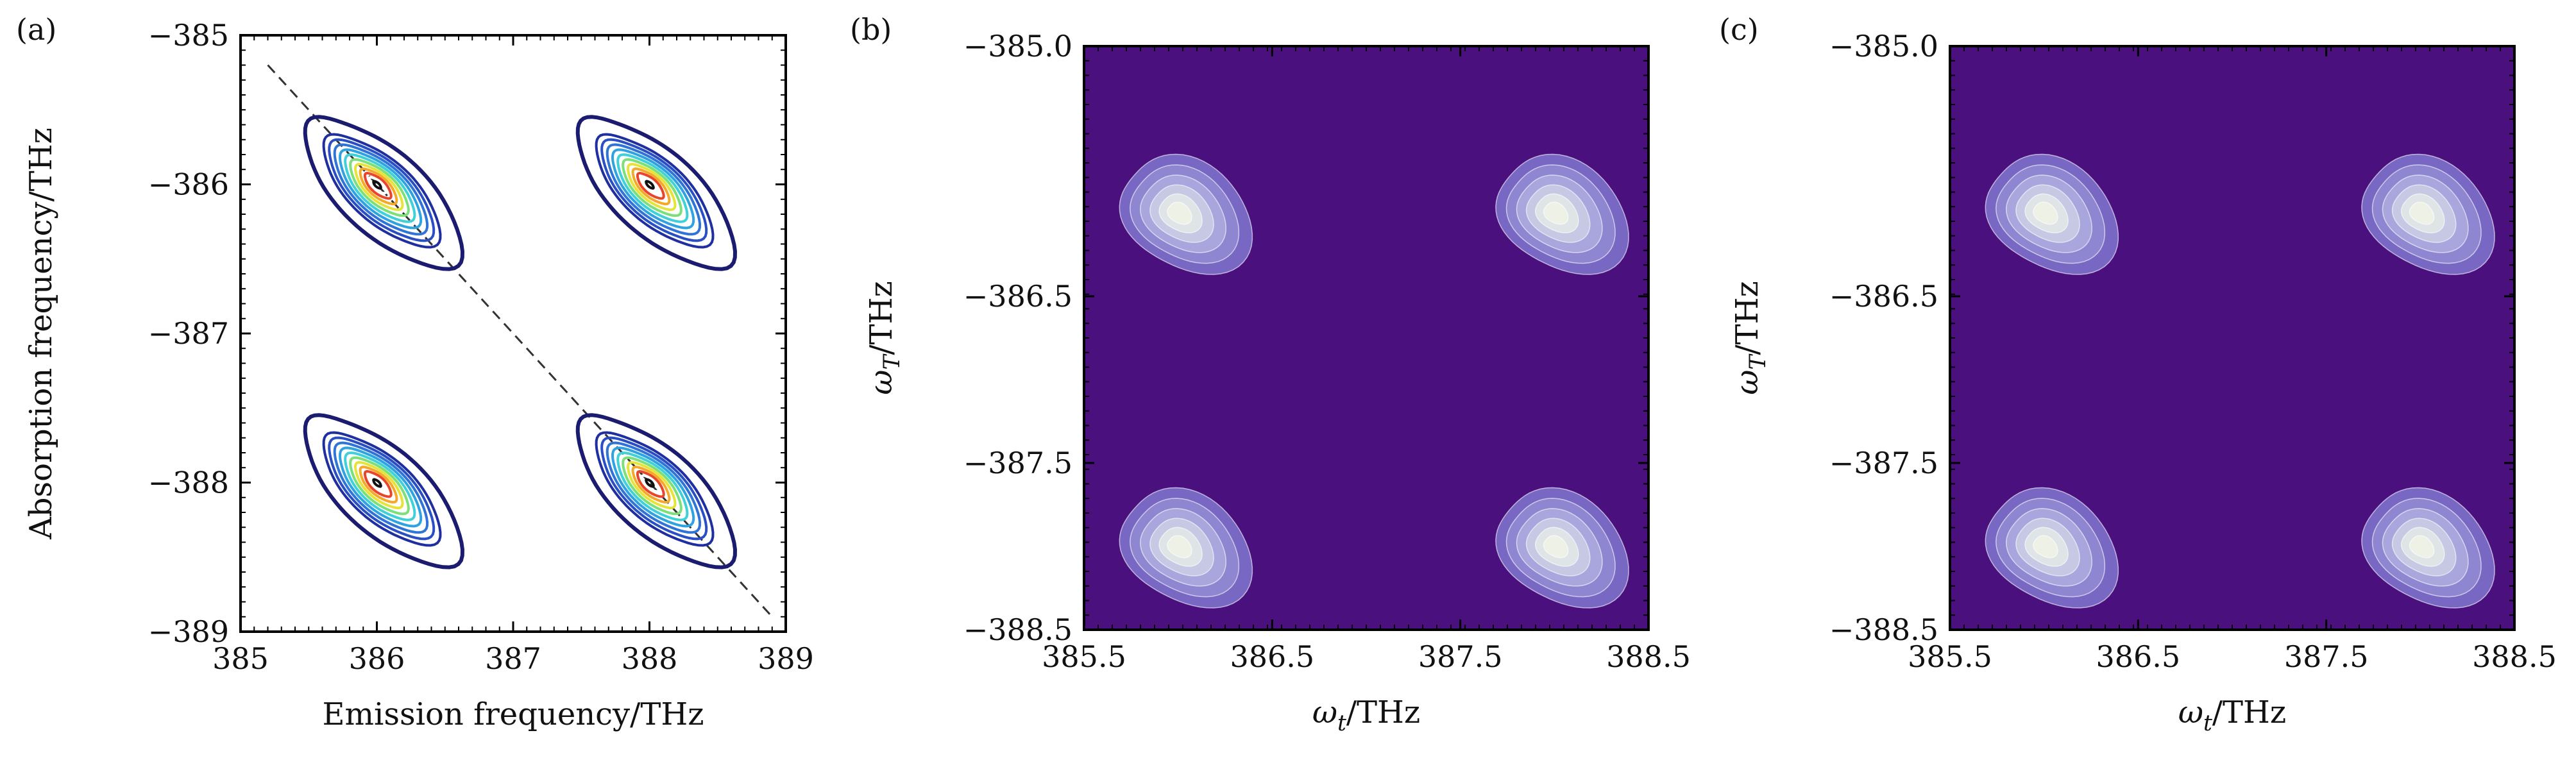  What do you see at coordinates (41, 334) in the screenshot?
I see `y-axis-label: Absorption frequency/THz` at bounding box center [41, 334].